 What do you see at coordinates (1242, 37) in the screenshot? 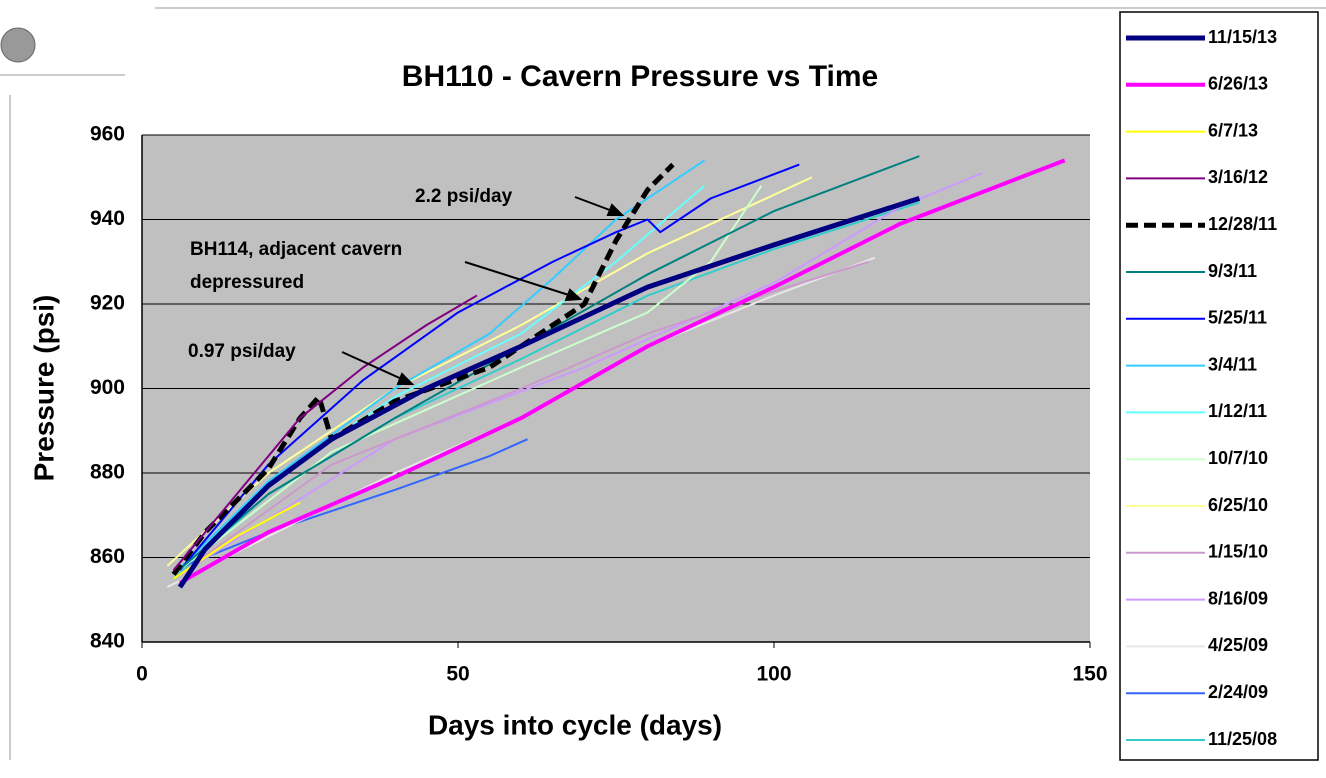
I see `legend-label: 11/15/13` at bounding box center [1242, 37].